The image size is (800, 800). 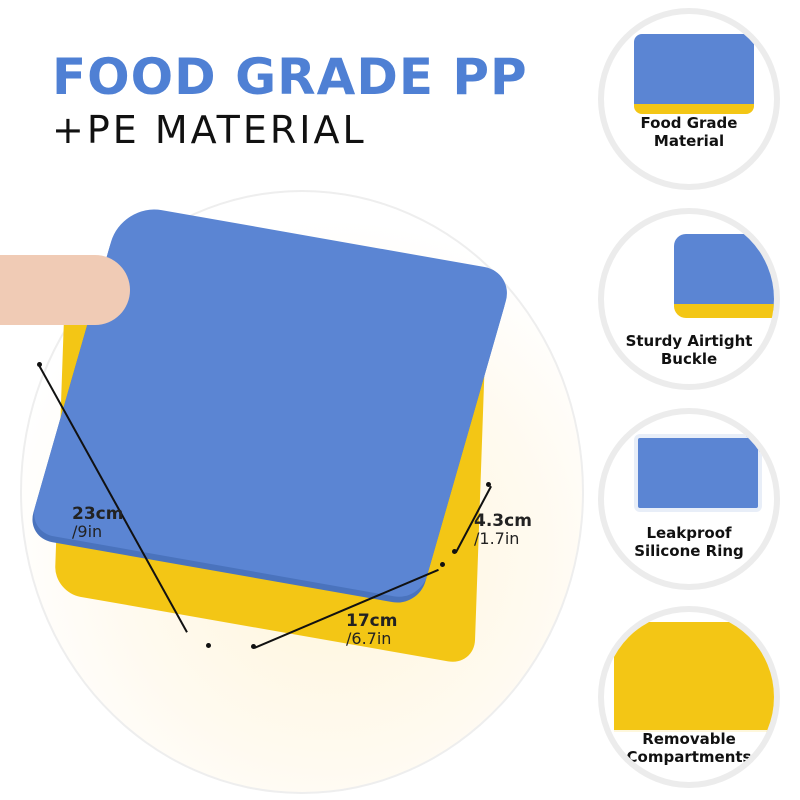 I want to click on headline-line1: FOOD GRADE PP, so click(x=290, y=77).